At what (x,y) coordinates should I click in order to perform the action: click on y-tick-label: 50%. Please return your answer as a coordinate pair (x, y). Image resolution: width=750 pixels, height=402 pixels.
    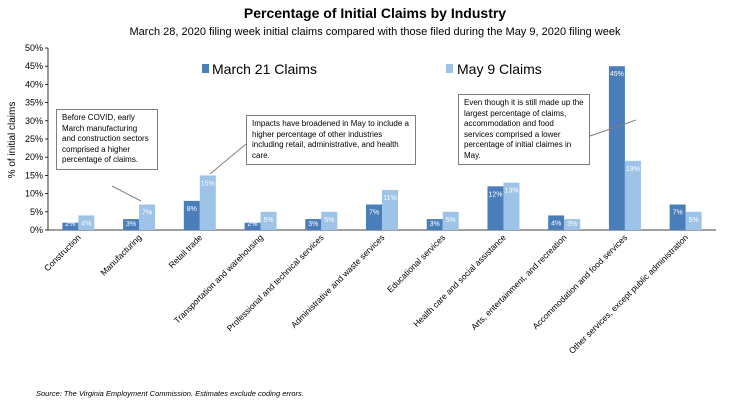
    Looking at the image, I should click on (34, 48).